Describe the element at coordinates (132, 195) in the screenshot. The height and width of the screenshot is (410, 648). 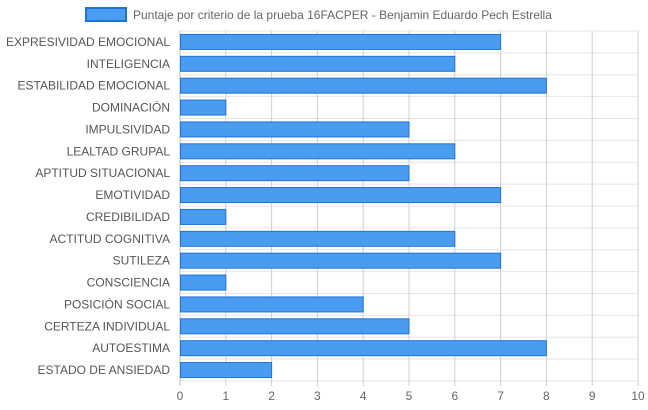
I see `category-label: EMOTIVIDAD` at that location.